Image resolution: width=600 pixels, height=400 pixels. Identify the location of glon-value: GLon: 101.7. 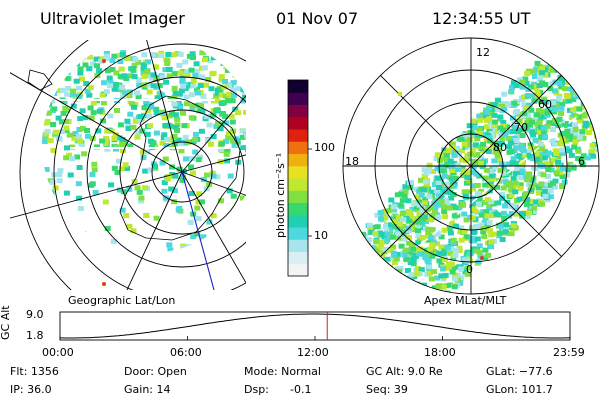
(519, 389).